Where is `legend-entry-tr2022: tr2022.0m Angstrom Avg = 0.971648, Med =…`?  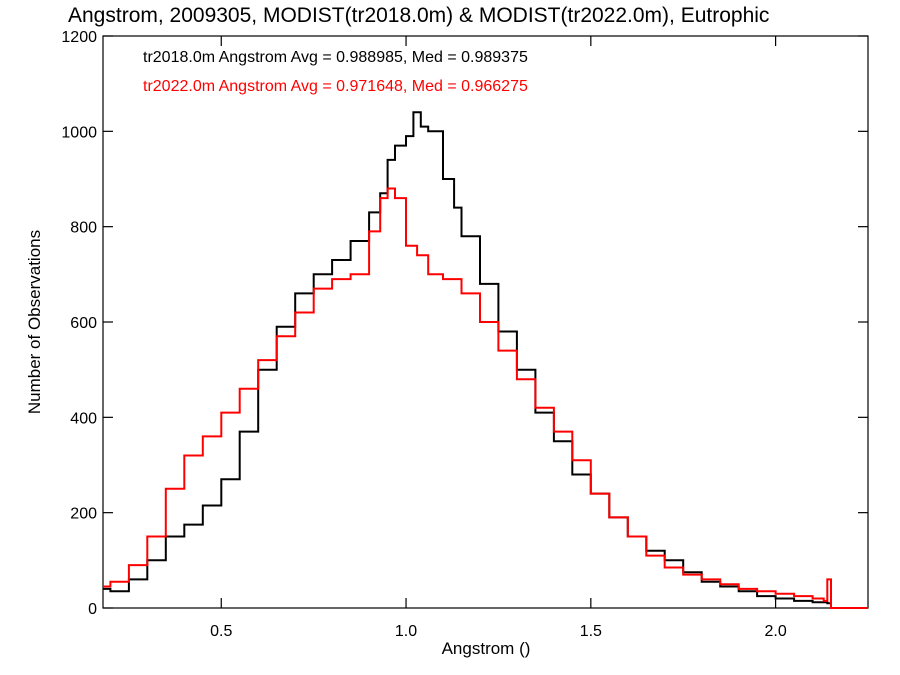
legend-entry-tr2022: tr2022.0m Angstrom Avg = 0.971648, Med =… is located at coordinates (335, 86).